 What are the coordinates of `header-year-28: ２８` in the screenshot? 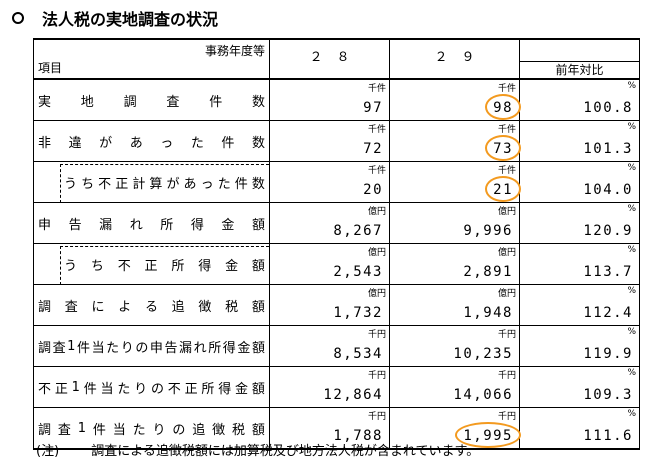 It's located at (329, 59).